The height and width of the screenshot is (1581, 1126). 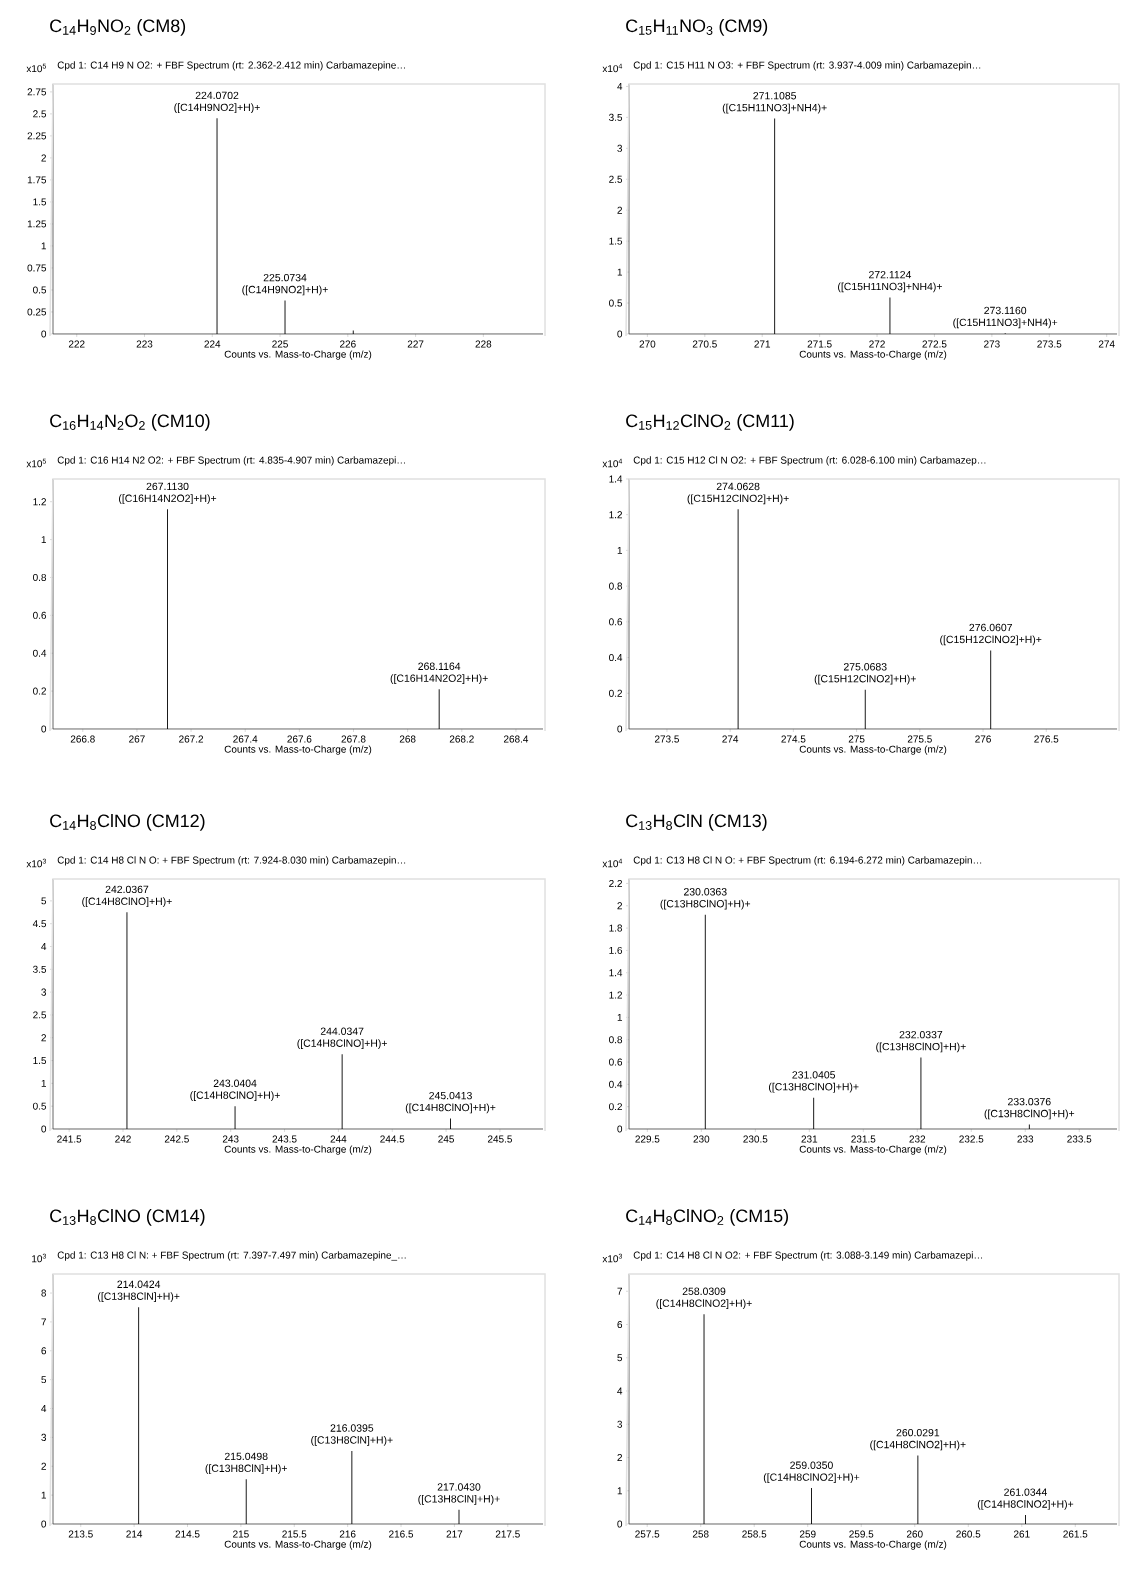 What do you see at coordinates (707, 1217) in the screenshot?
I see `chart-title: C$_{14}$H$_{8}$ClNO$_{2}$ (CM15)` at bounding box center [707, 1217].